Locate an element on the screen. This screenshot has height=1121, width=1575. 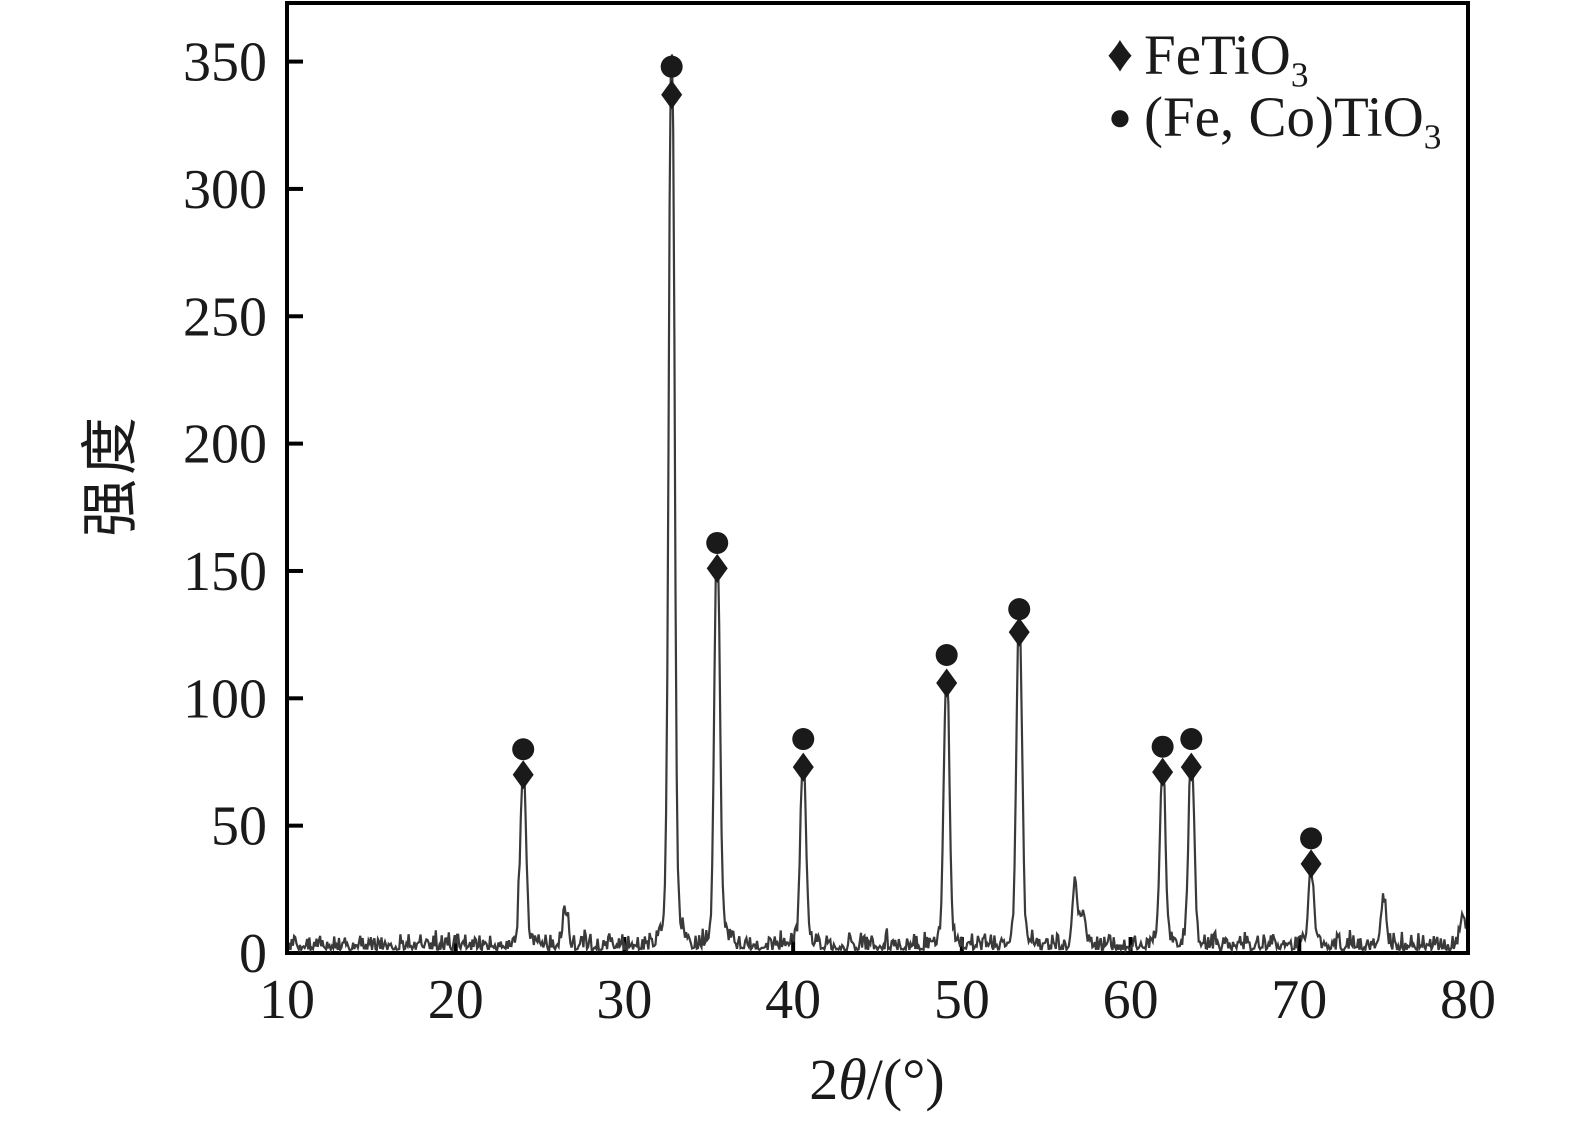
x-tick-label: 60 is located at coordinates (1131, 1000).